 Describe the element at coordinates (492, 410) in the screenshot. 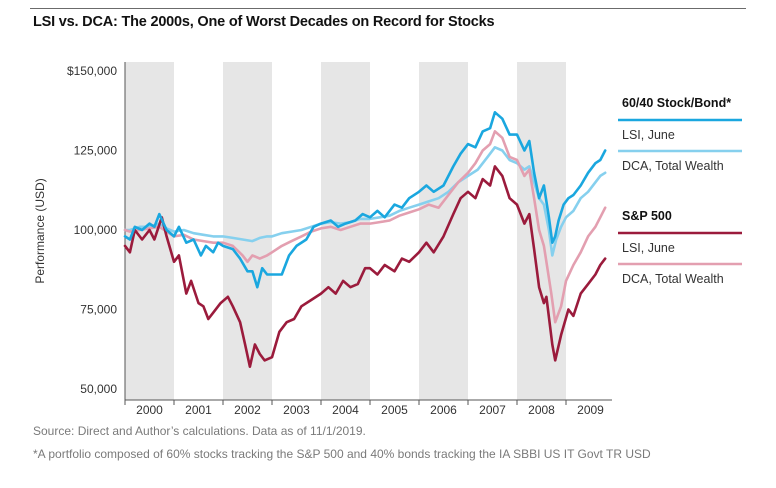

I see `x-tick-label: 2007` at that location.